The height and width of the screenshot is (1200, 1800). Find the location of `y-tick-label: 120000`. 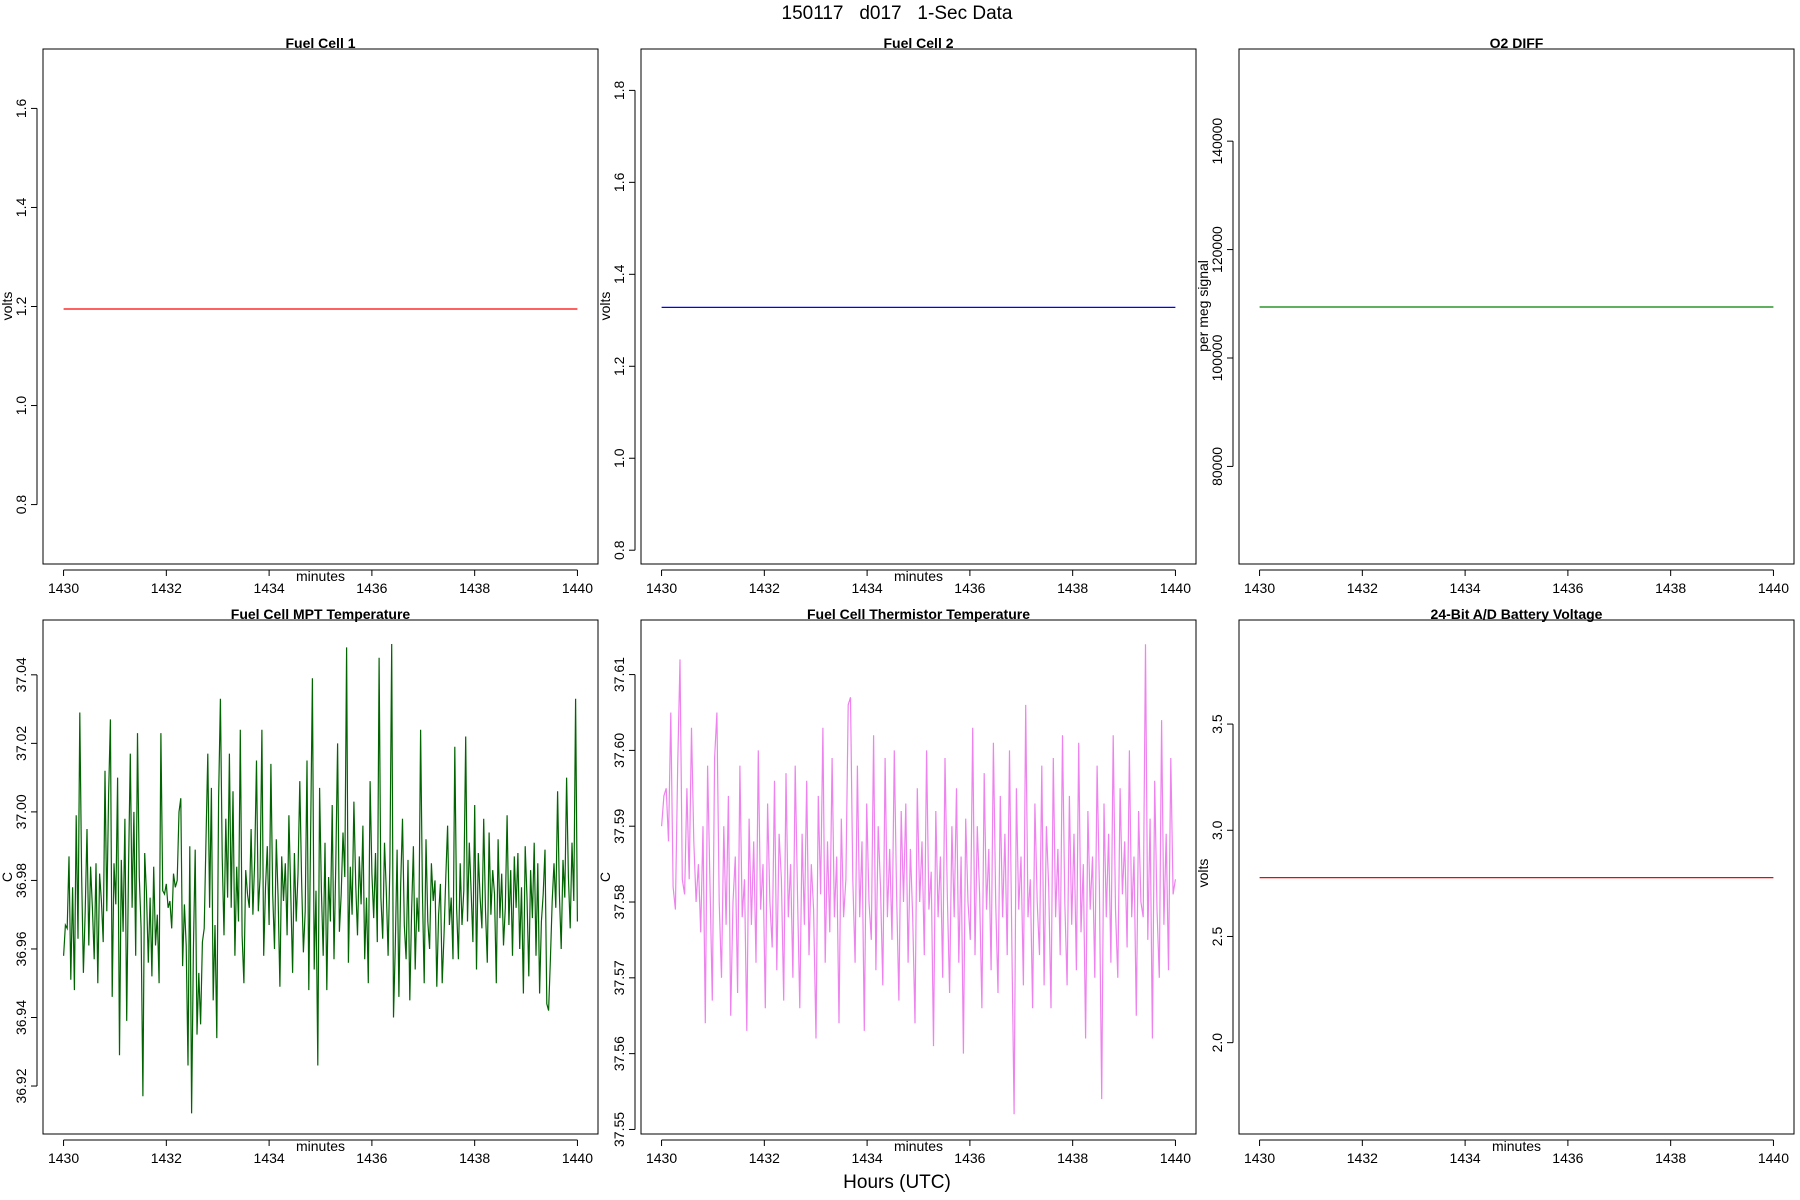

y-tick-label: 120000 is located at coordinates (1217, 249).